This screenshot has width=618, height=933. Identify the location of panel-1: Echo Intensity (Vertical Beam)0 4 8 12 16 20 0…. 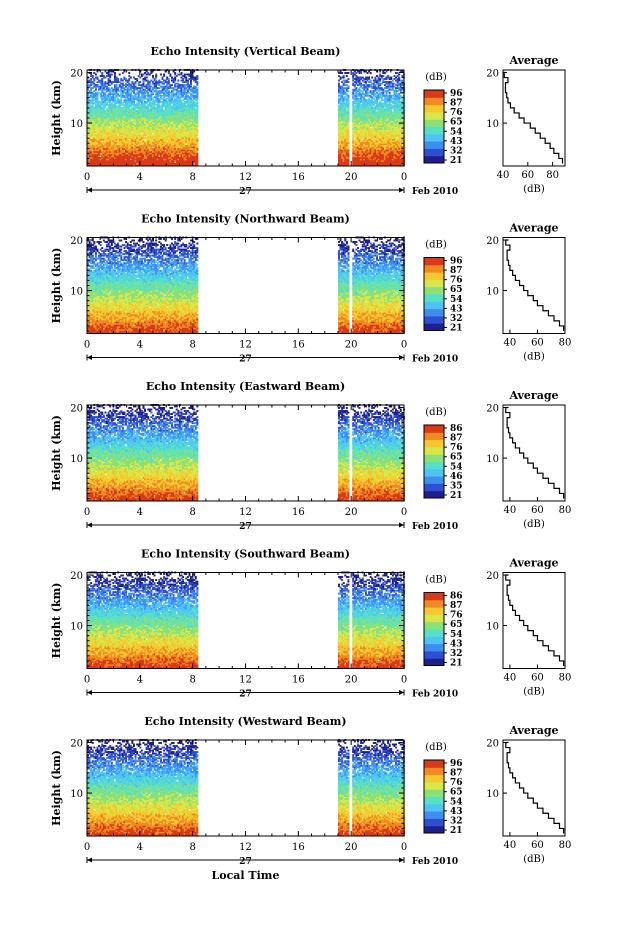
(308, 121).